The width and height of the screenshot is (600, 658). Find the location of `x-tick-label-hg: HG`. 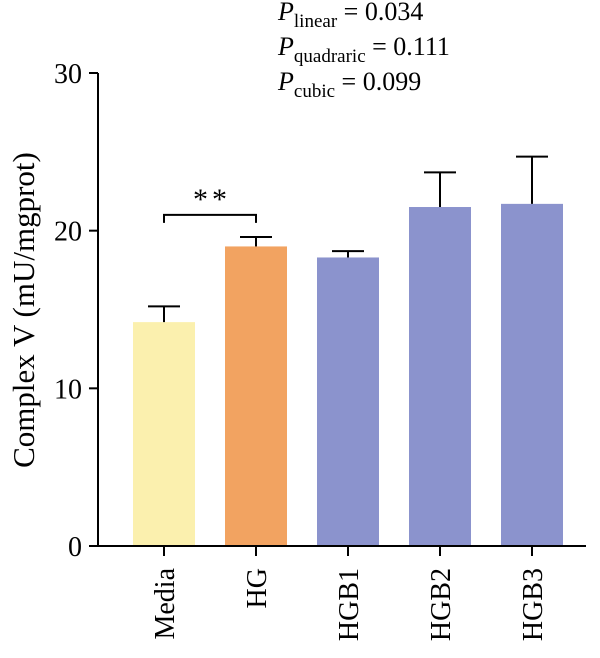

x-tick-label-hg: HG is located at coordinates (257, 588).